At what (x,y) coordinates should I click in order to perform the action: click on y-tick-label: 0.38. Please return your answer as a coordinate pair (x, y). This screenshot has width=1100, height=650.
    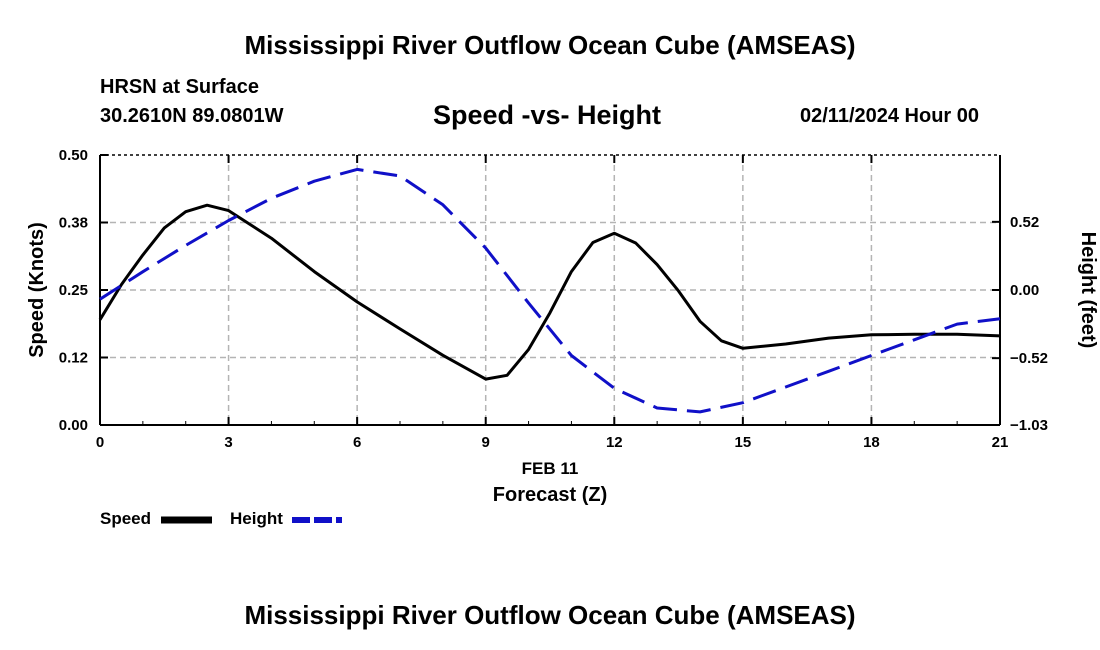
    Looking at the image, I should click on (73, 223).